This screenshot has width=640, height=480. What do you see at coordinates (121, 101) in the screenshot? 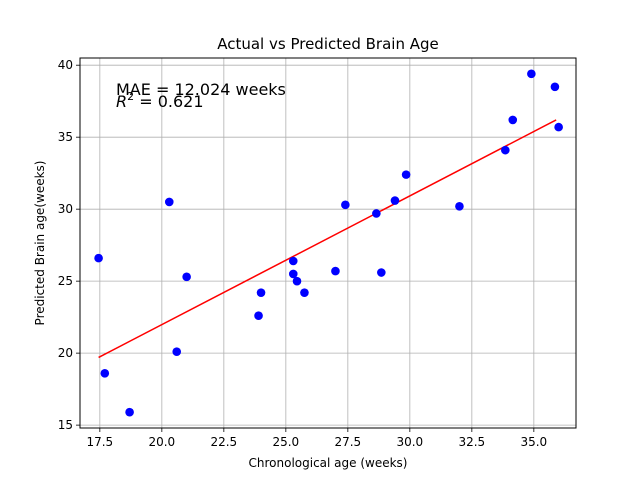
I see `r2-symbol: R` at bounding box center [121, 101].